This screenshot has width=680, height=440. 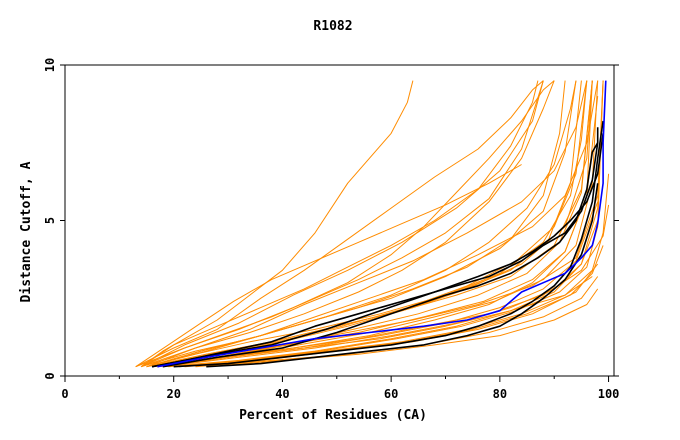 I want to click on x-axis-label: Percent of Residues (CA), so click(x=333, y=415).